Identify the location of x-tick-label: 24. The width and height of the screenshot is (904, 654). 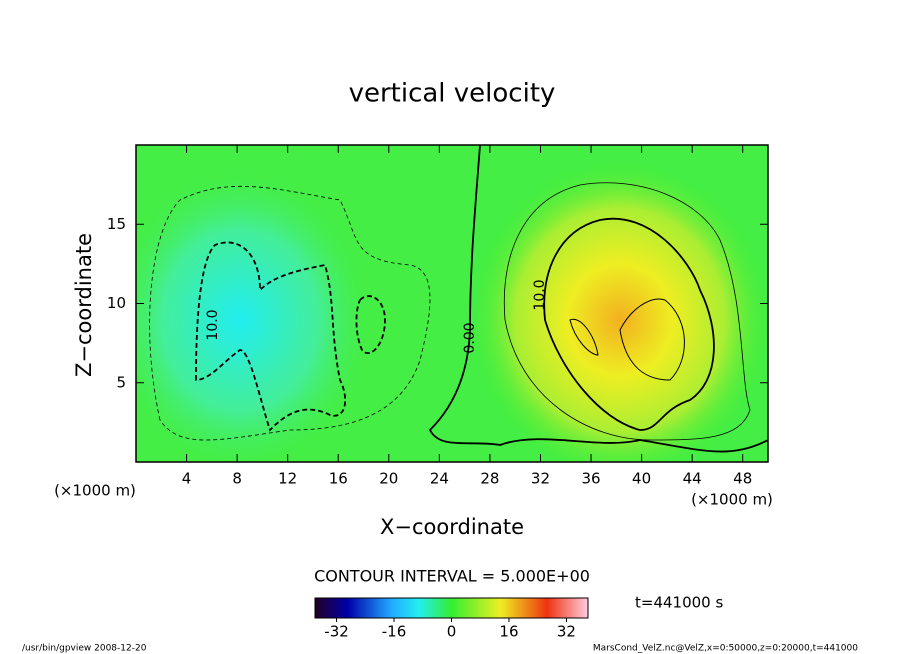
(439, 479).